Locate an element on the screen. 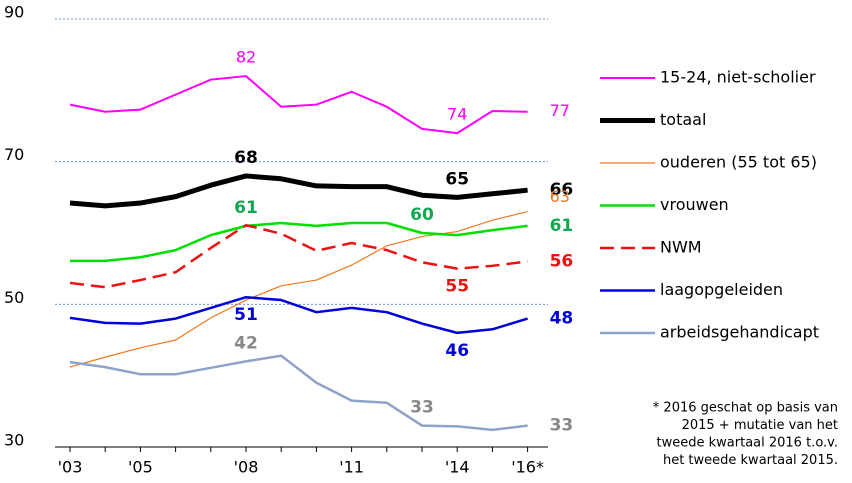 Image resolution: width=852 pixels, height=483 pixels. x-tick-label: '05 is located at coordinates (140, 467).